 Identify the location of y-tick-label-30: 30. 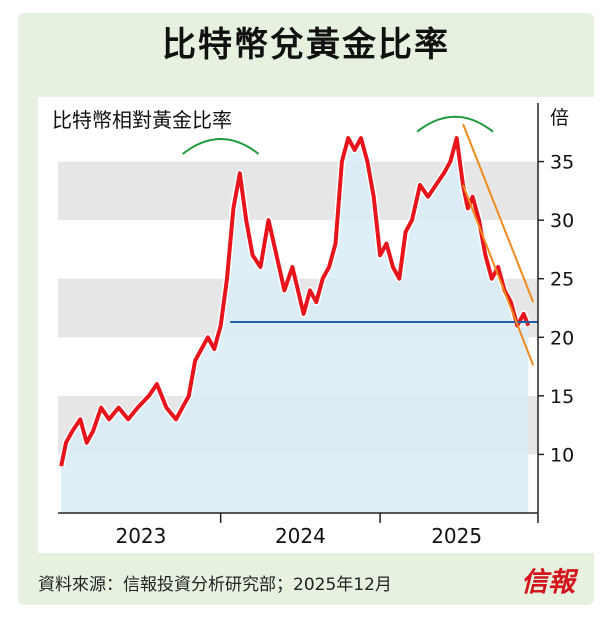
(562, 221).